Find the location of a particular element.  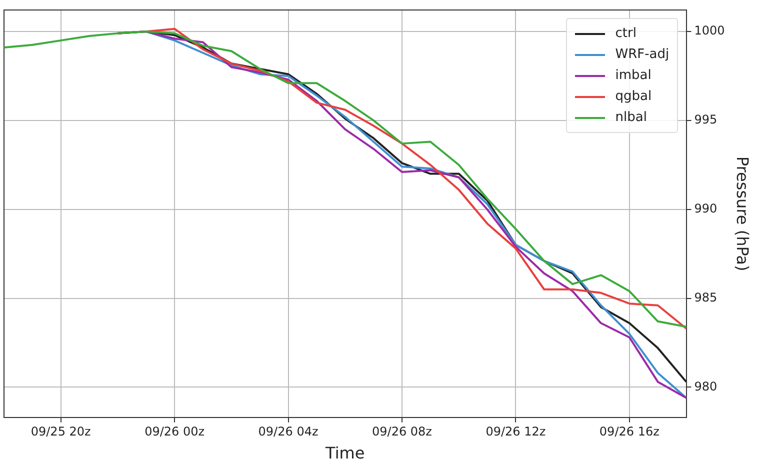

x-tick-label: 09/26 00z is located at coordinates (174, 431).